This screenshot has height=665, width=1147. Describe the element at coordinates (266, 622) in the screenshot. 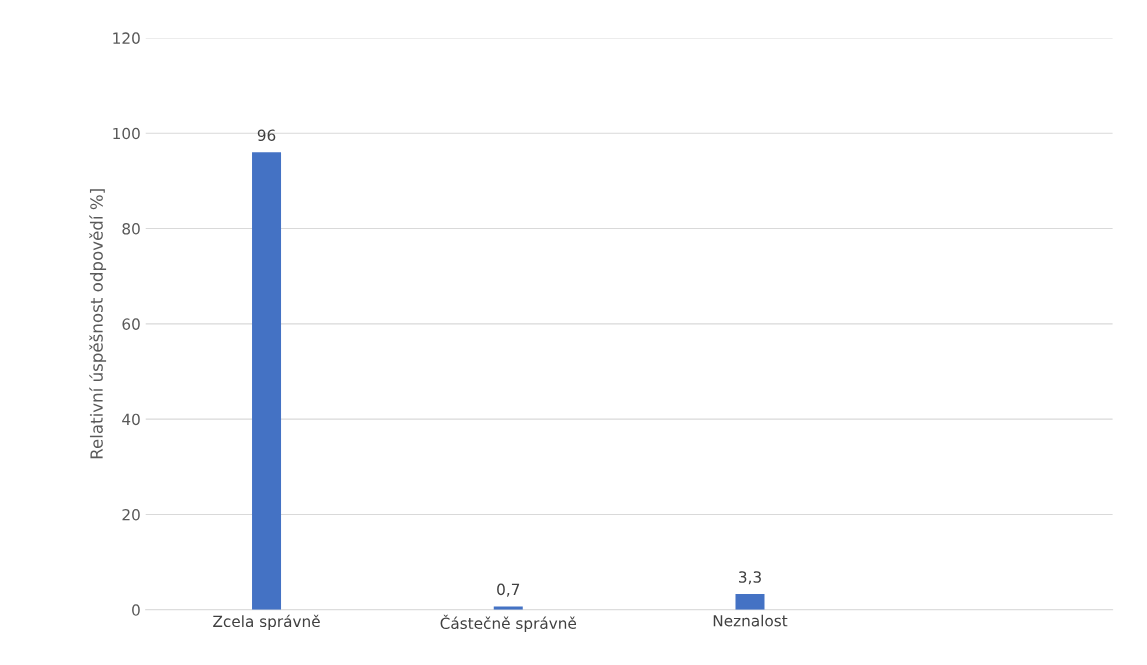

I see `x-tick-label: Zcela správně` at that location.